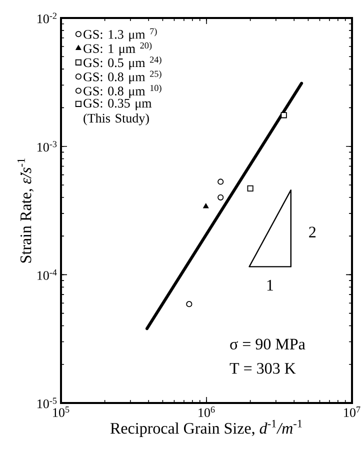 This screenshot has height=454, width=364. What do you see at coordinates (352, 411) in the screenshot?
I see `x-tick-label: 10$^{7}$` at bounding box center [352, 411].